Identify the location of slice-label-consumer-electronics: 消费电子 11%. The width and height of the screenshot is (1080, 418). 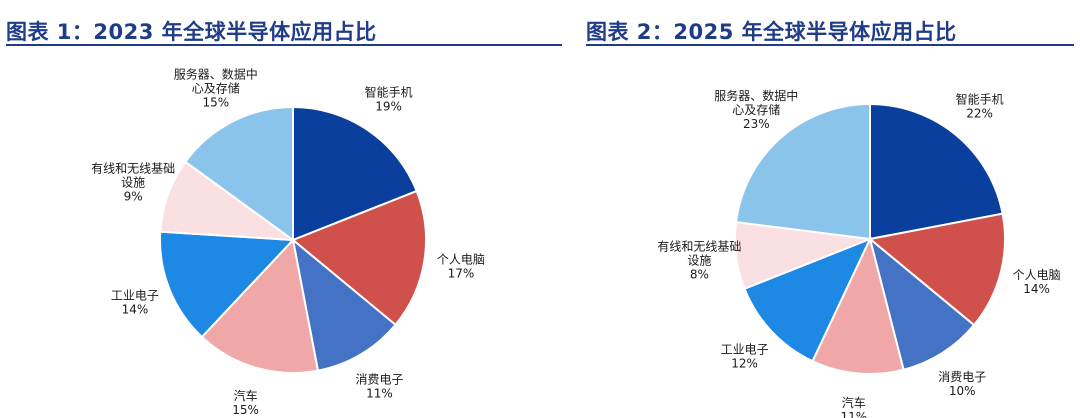
(379, 386).